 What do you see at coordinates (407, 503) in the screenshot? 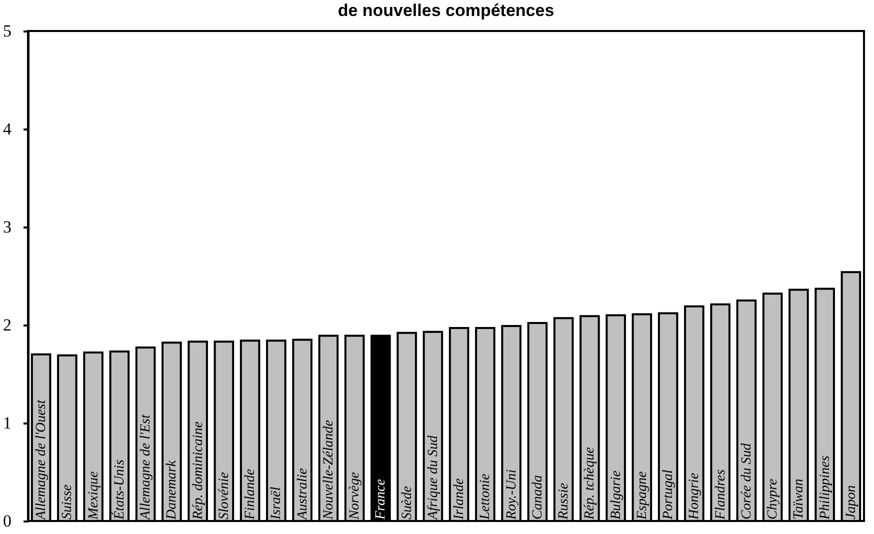
I see `x-tick-label: Suède` at bounding box center [407, 503].